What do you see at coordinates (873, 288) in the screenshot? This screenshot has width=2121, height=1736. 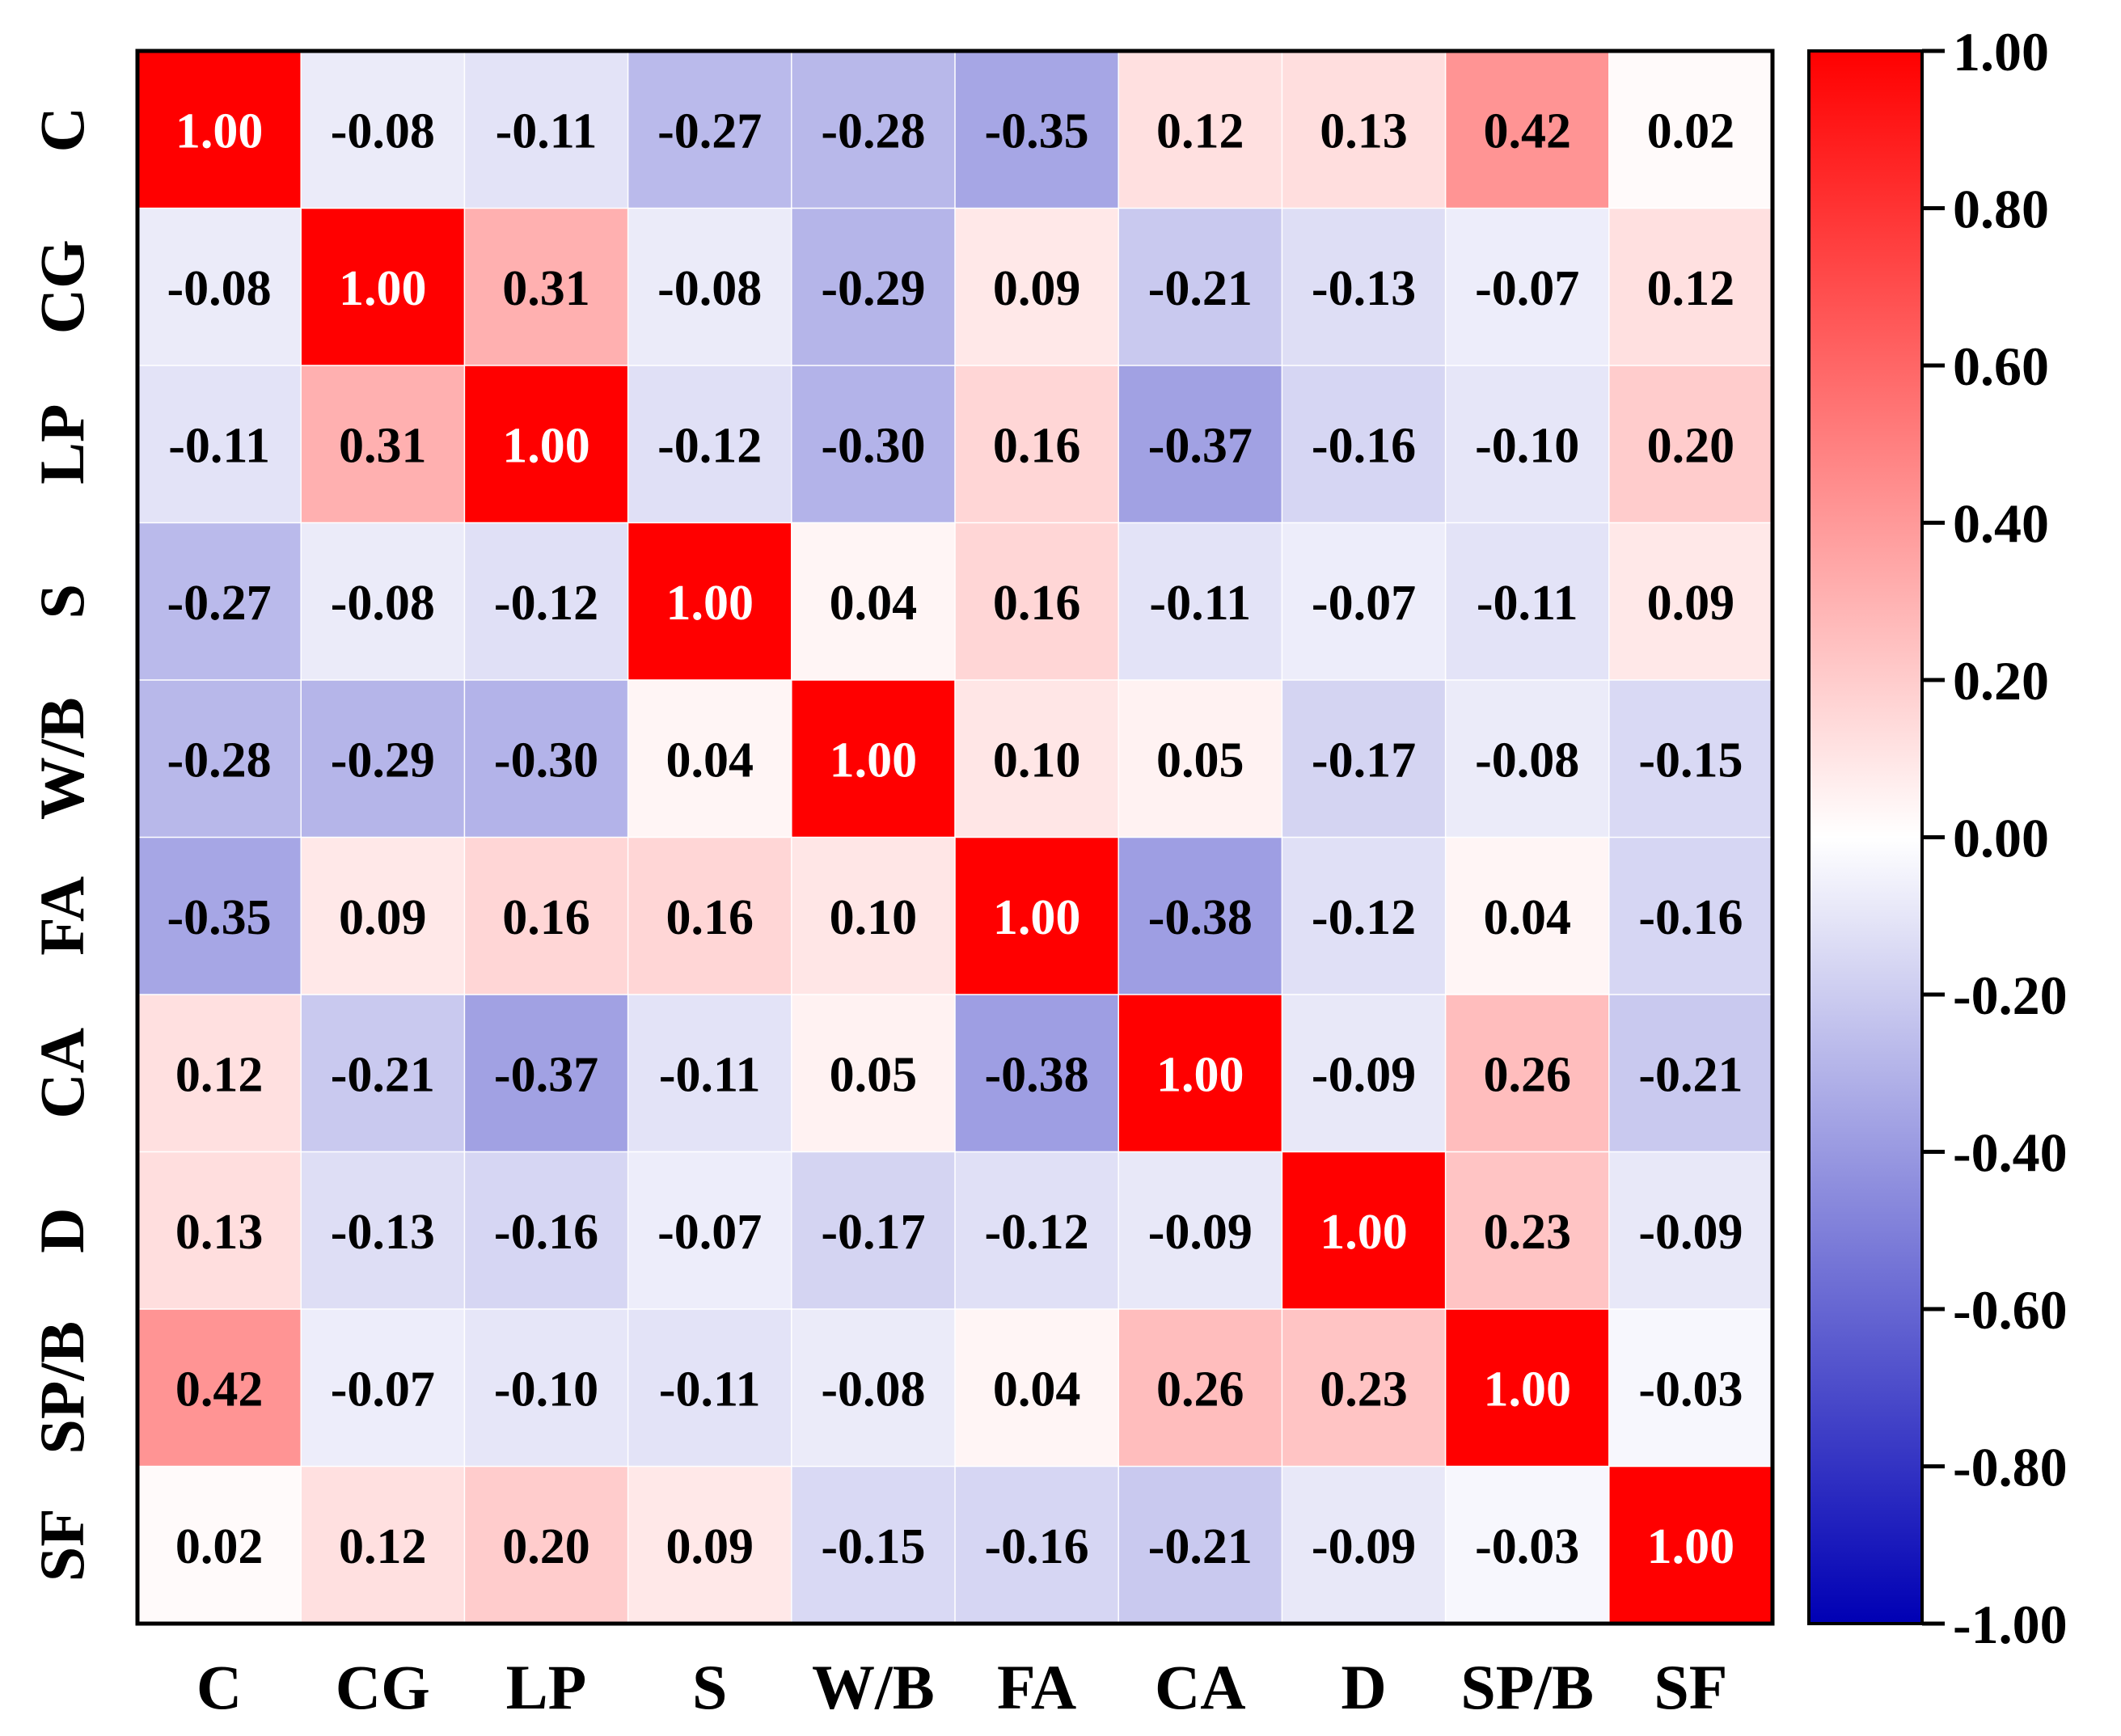 I see `cell-value-label: -0.29` at bounding box center [873, 288].